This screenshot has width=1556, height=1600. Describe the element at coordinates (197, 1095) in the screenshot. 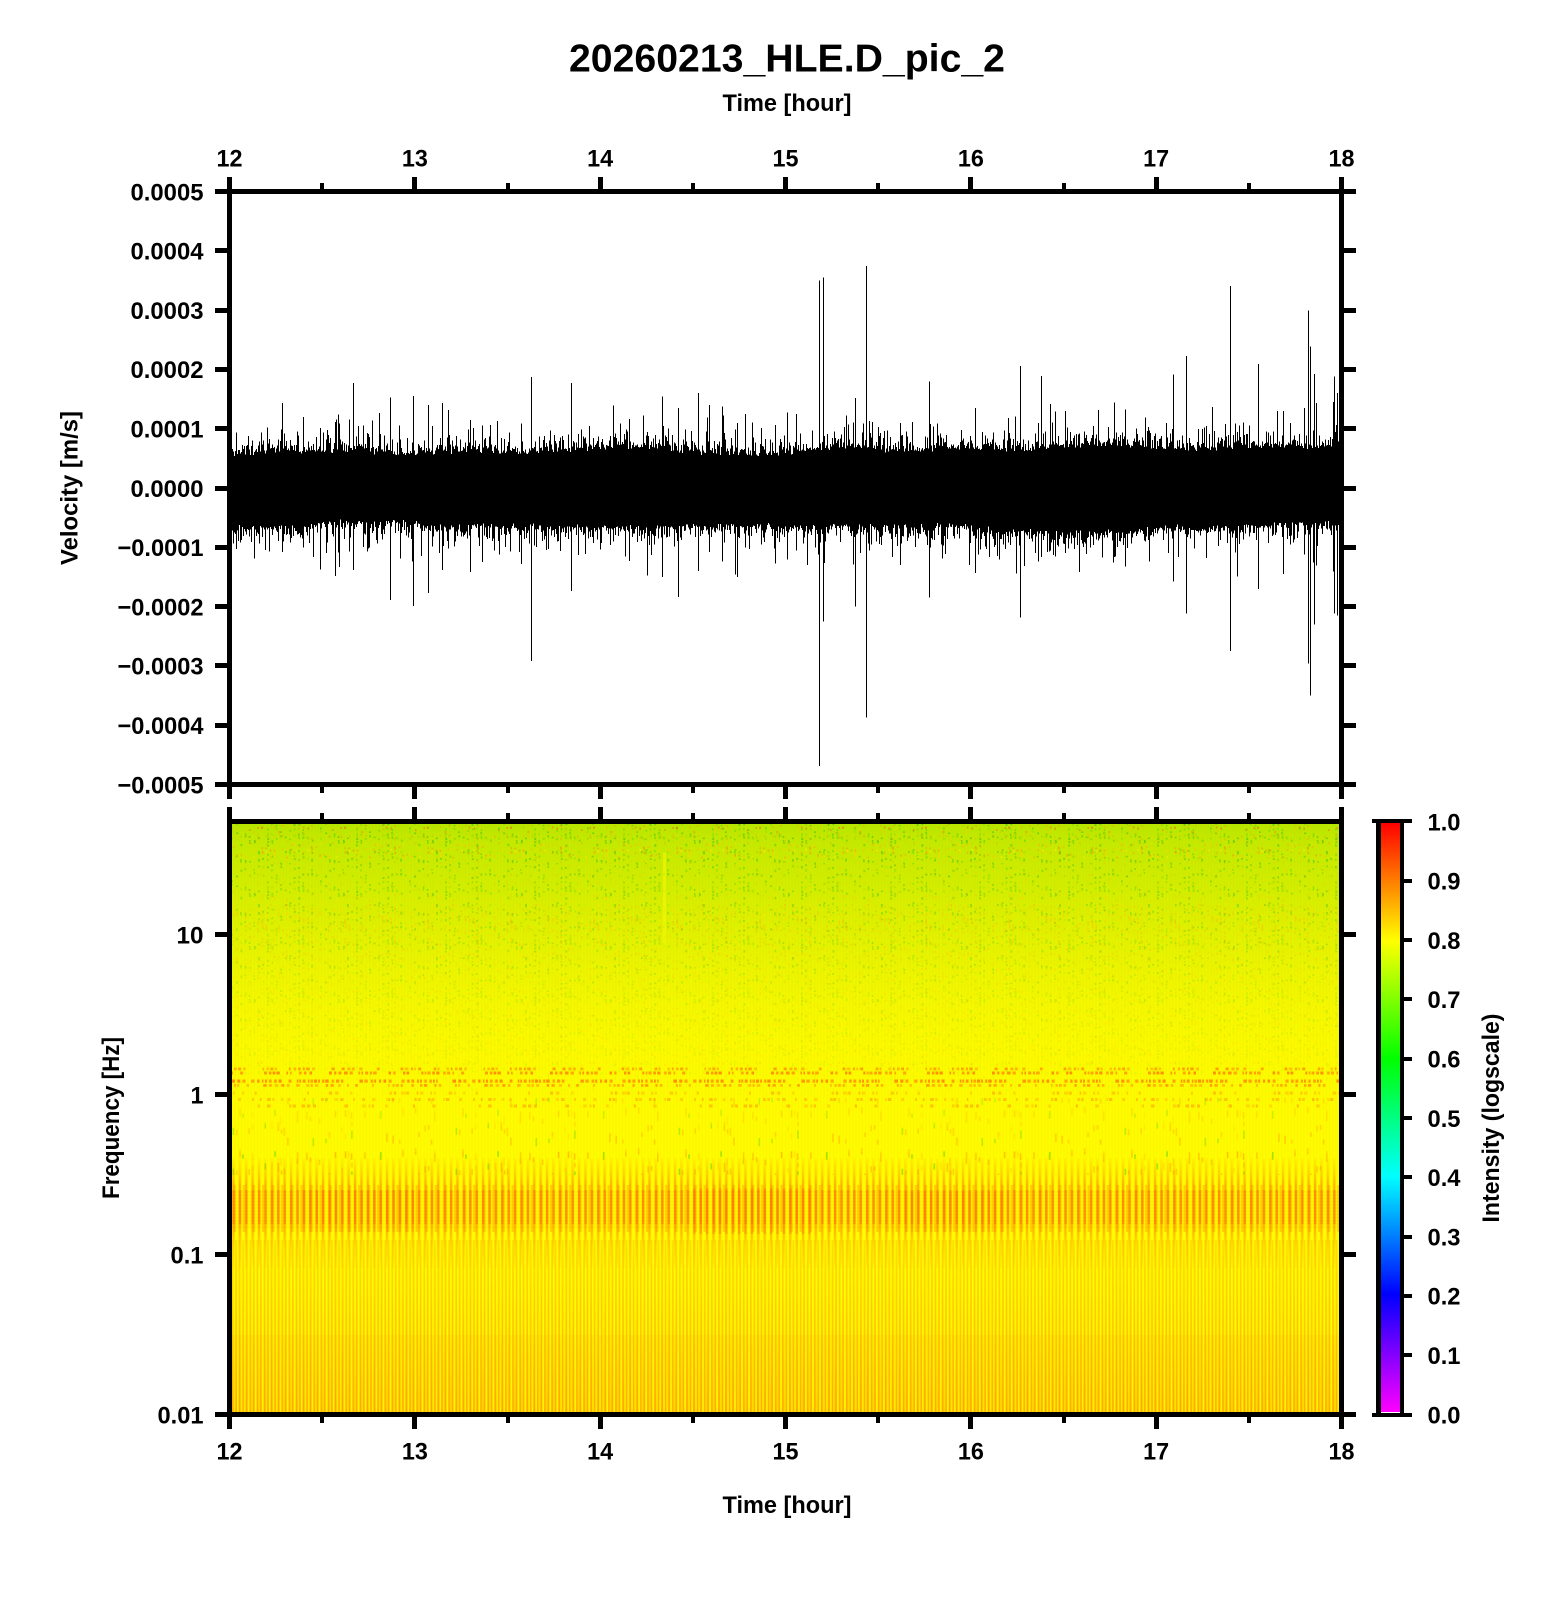

I see `svg-text: 1` at that location.